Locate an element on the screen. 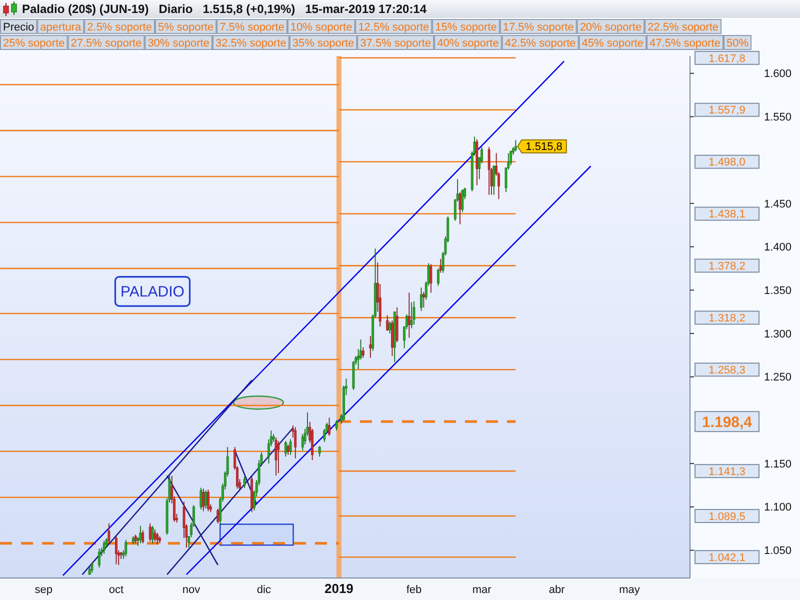 Image resolution: width=800 pixels, height=600 pixels. button: 12.5% soporte is located at coordinates (393, 26).